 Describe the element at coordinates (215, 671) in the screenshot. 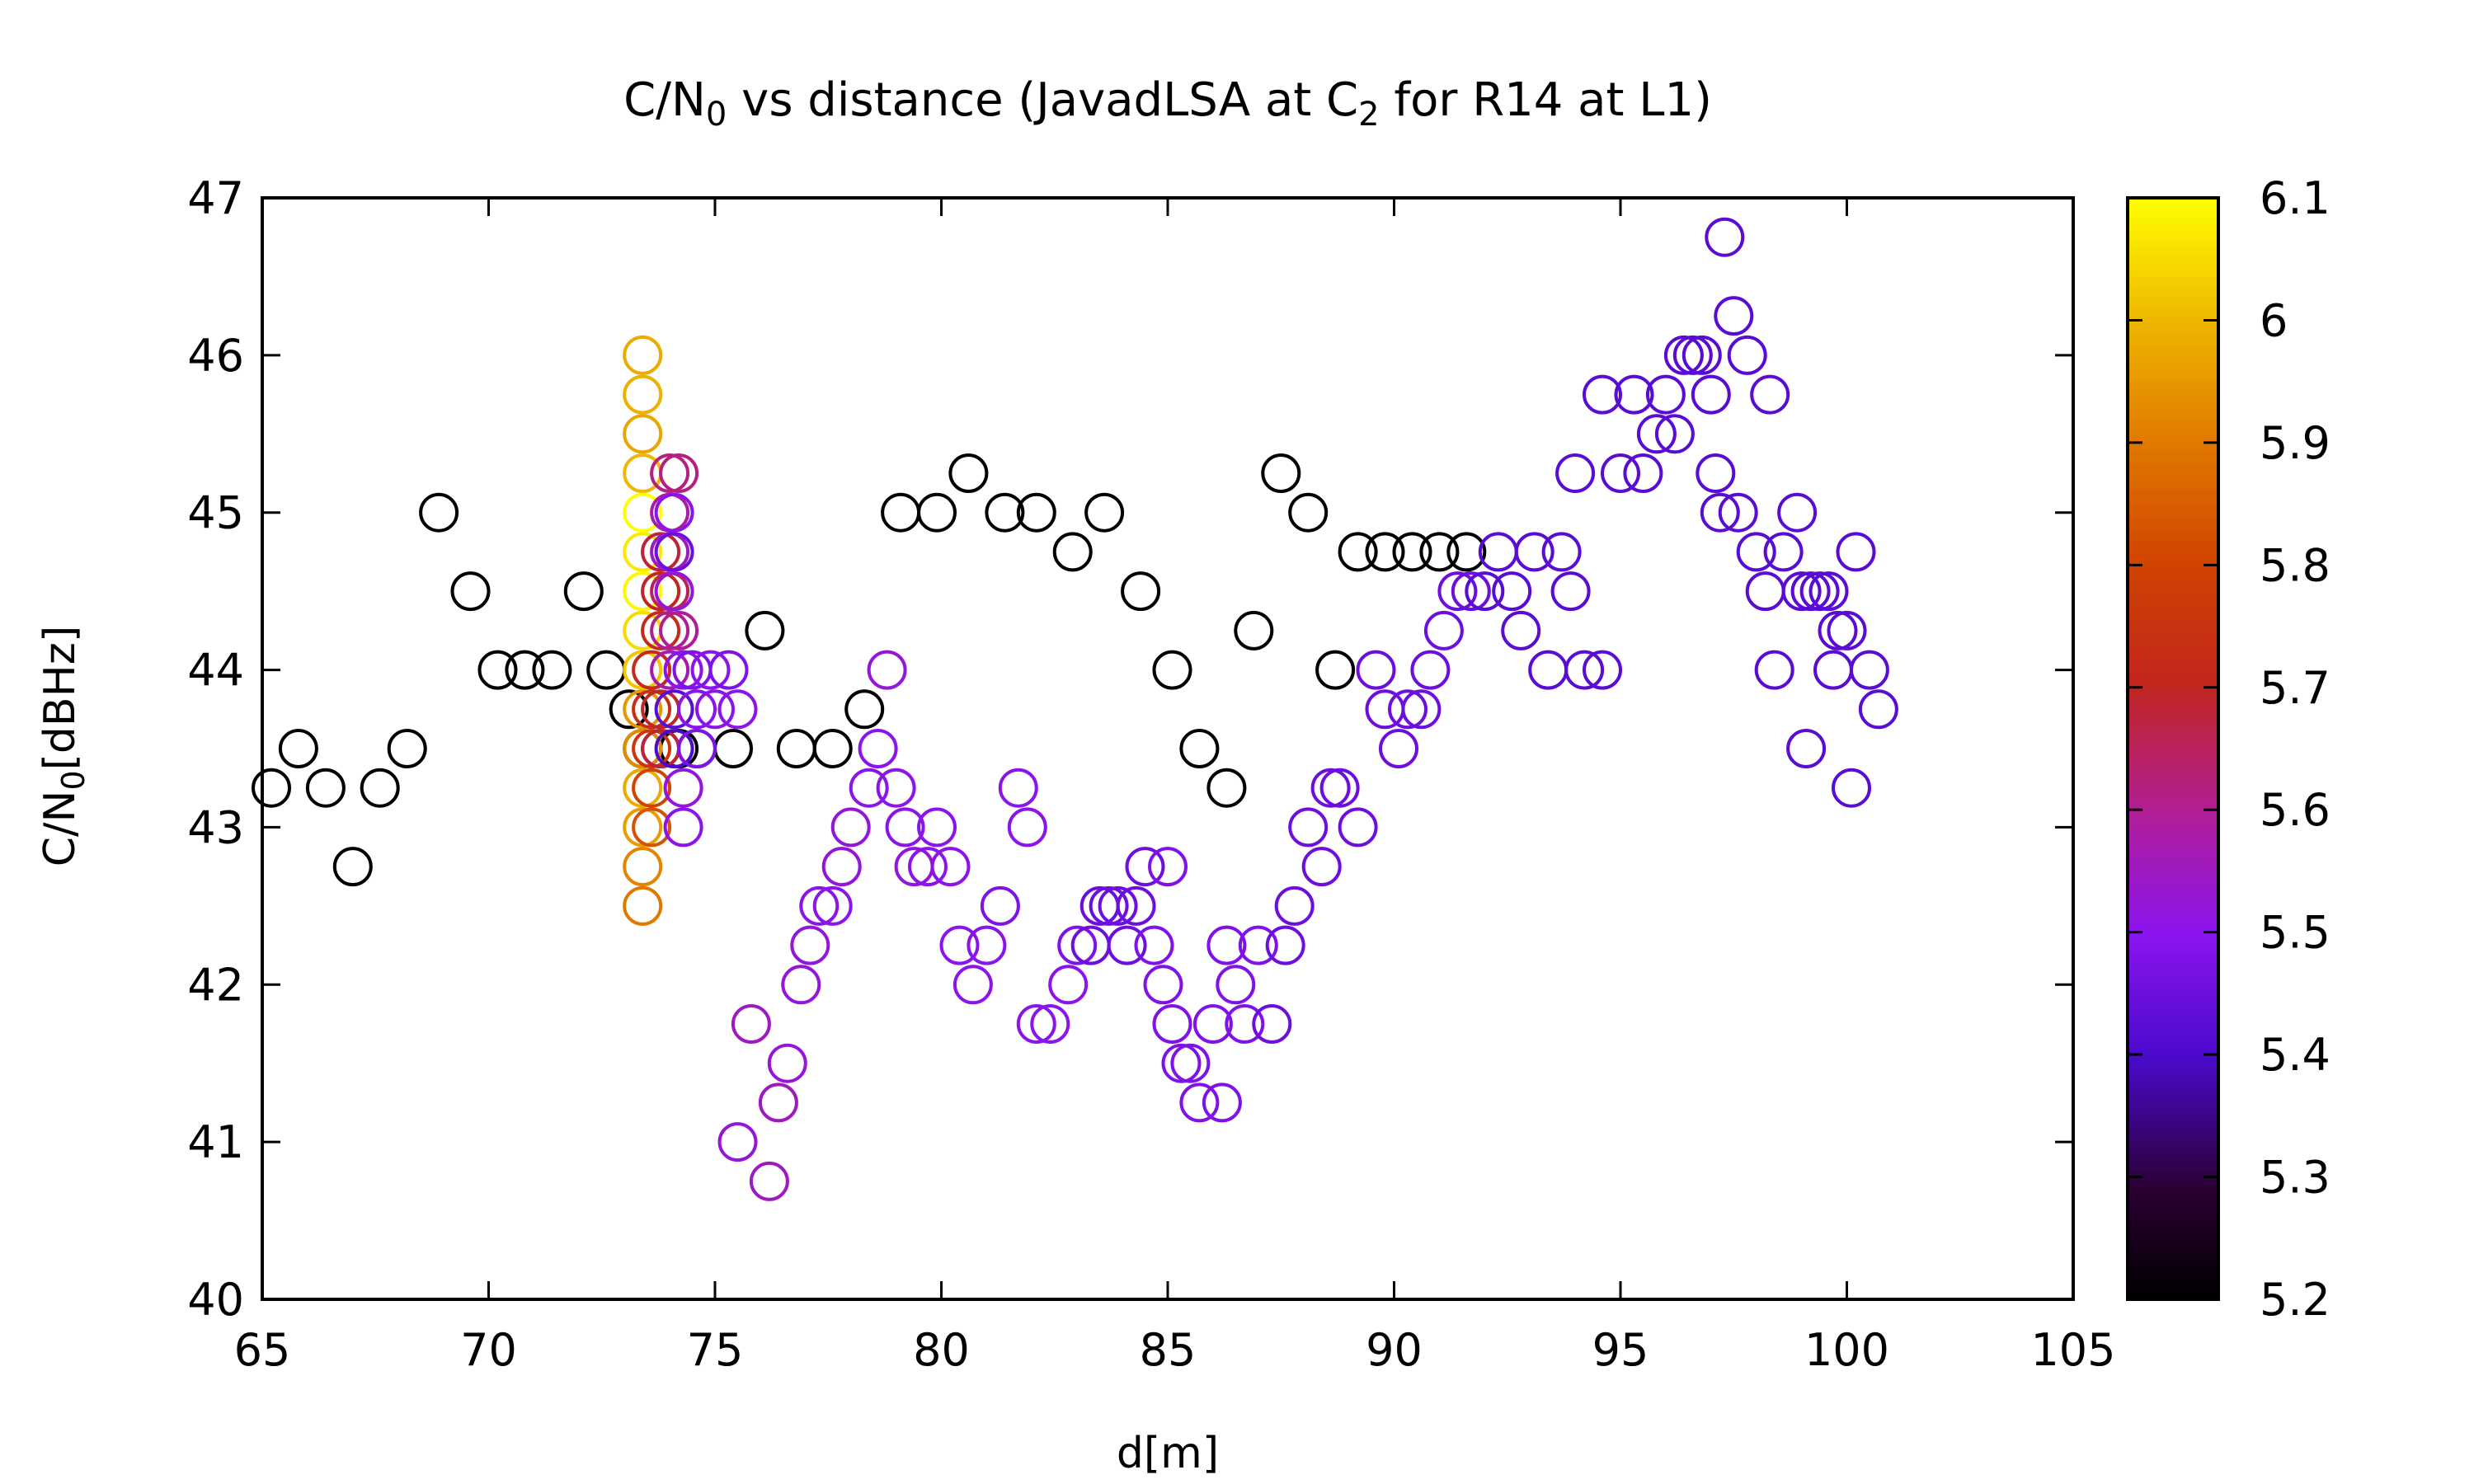

I see `y-tick-label: 44` at that location.